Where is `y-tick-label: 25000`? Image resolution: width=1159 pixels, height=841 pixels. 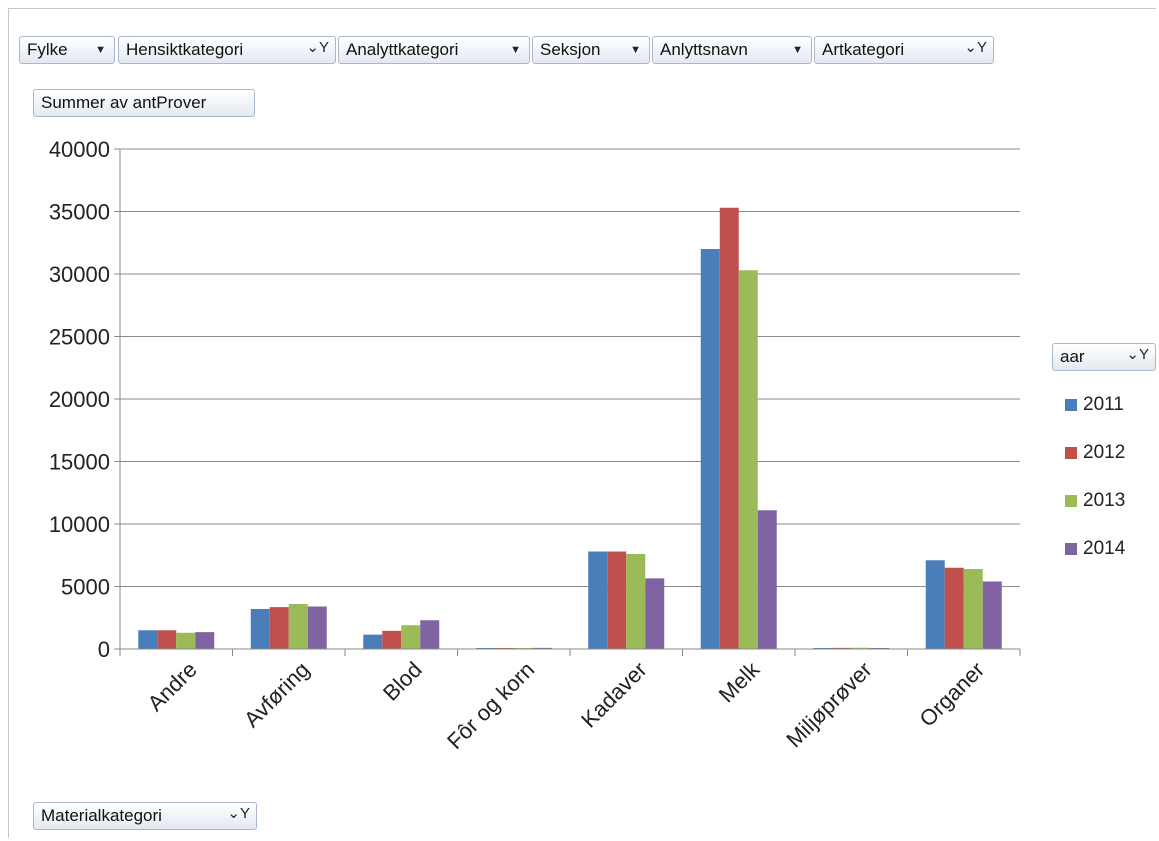
y-tick-label: 25000 is located at coordinates (79, 337).